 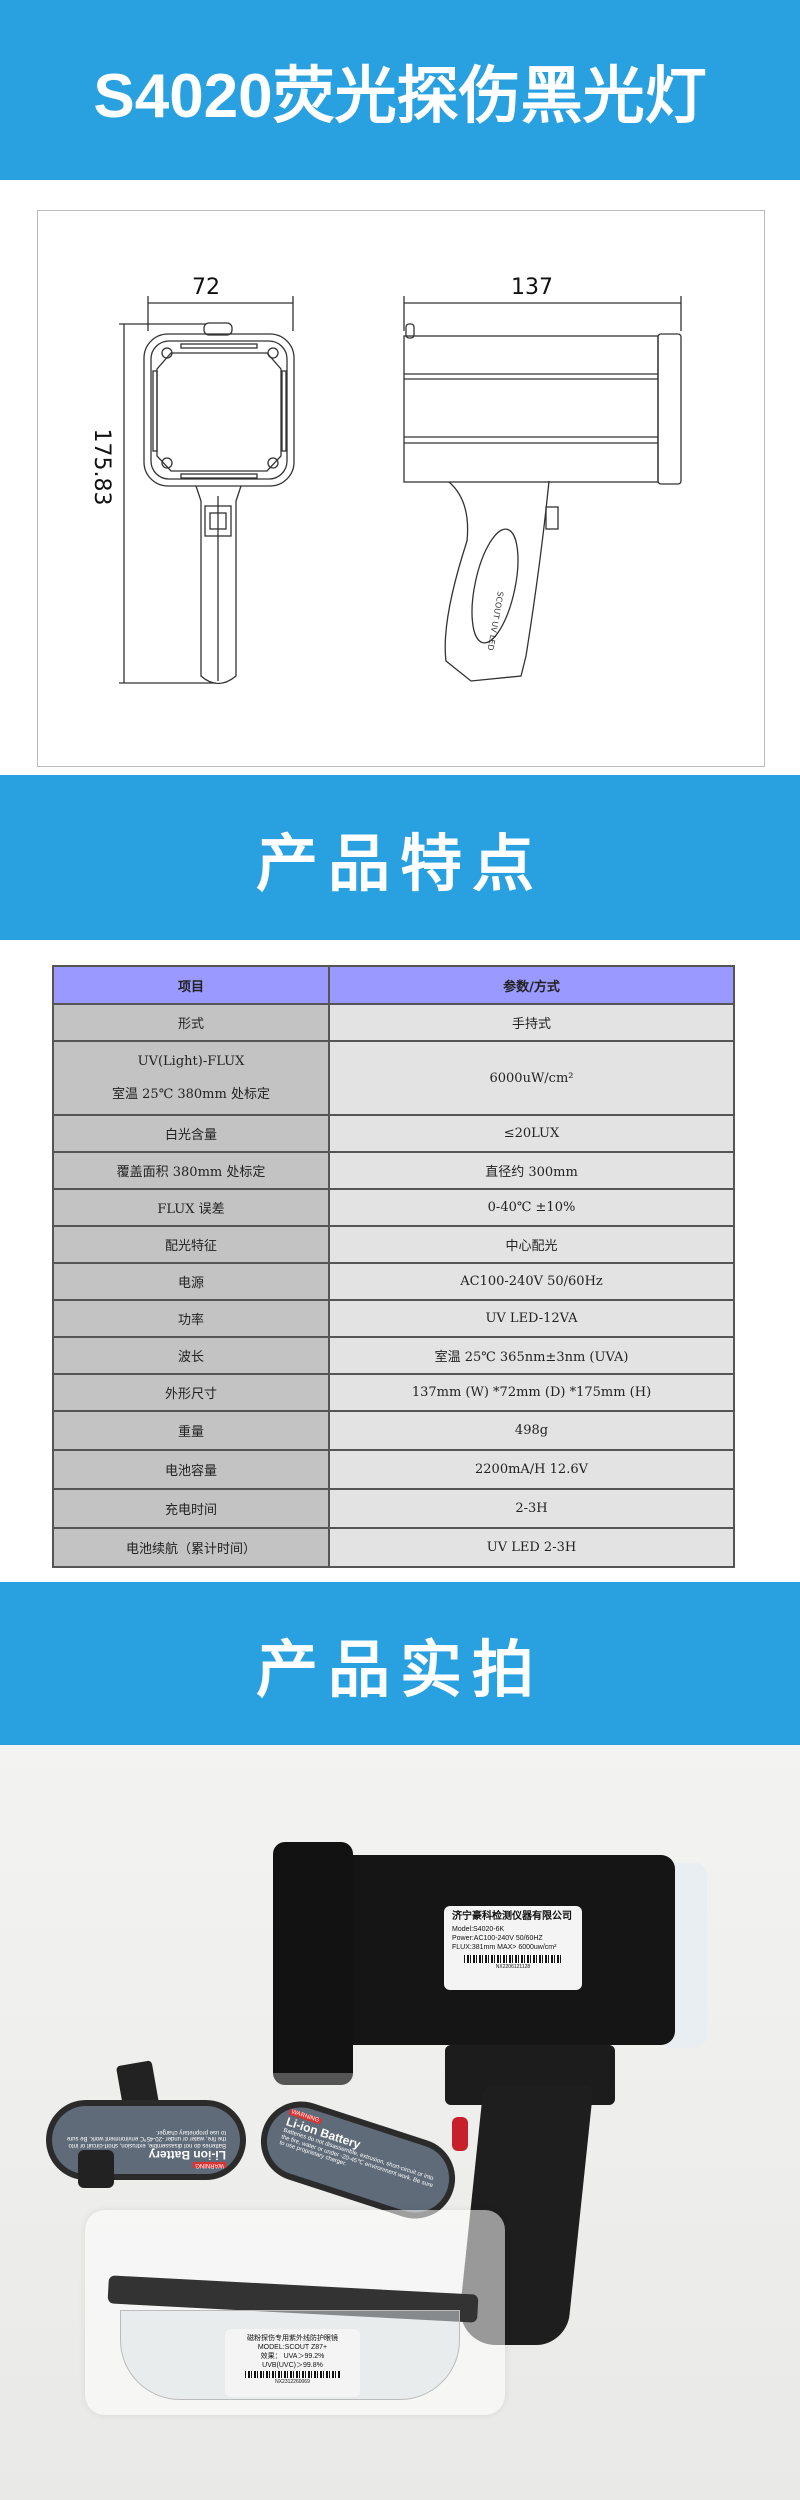 I want to click on table-row: 电池容量 2200mA/H 12.6V, so click(x=393, y=1469).